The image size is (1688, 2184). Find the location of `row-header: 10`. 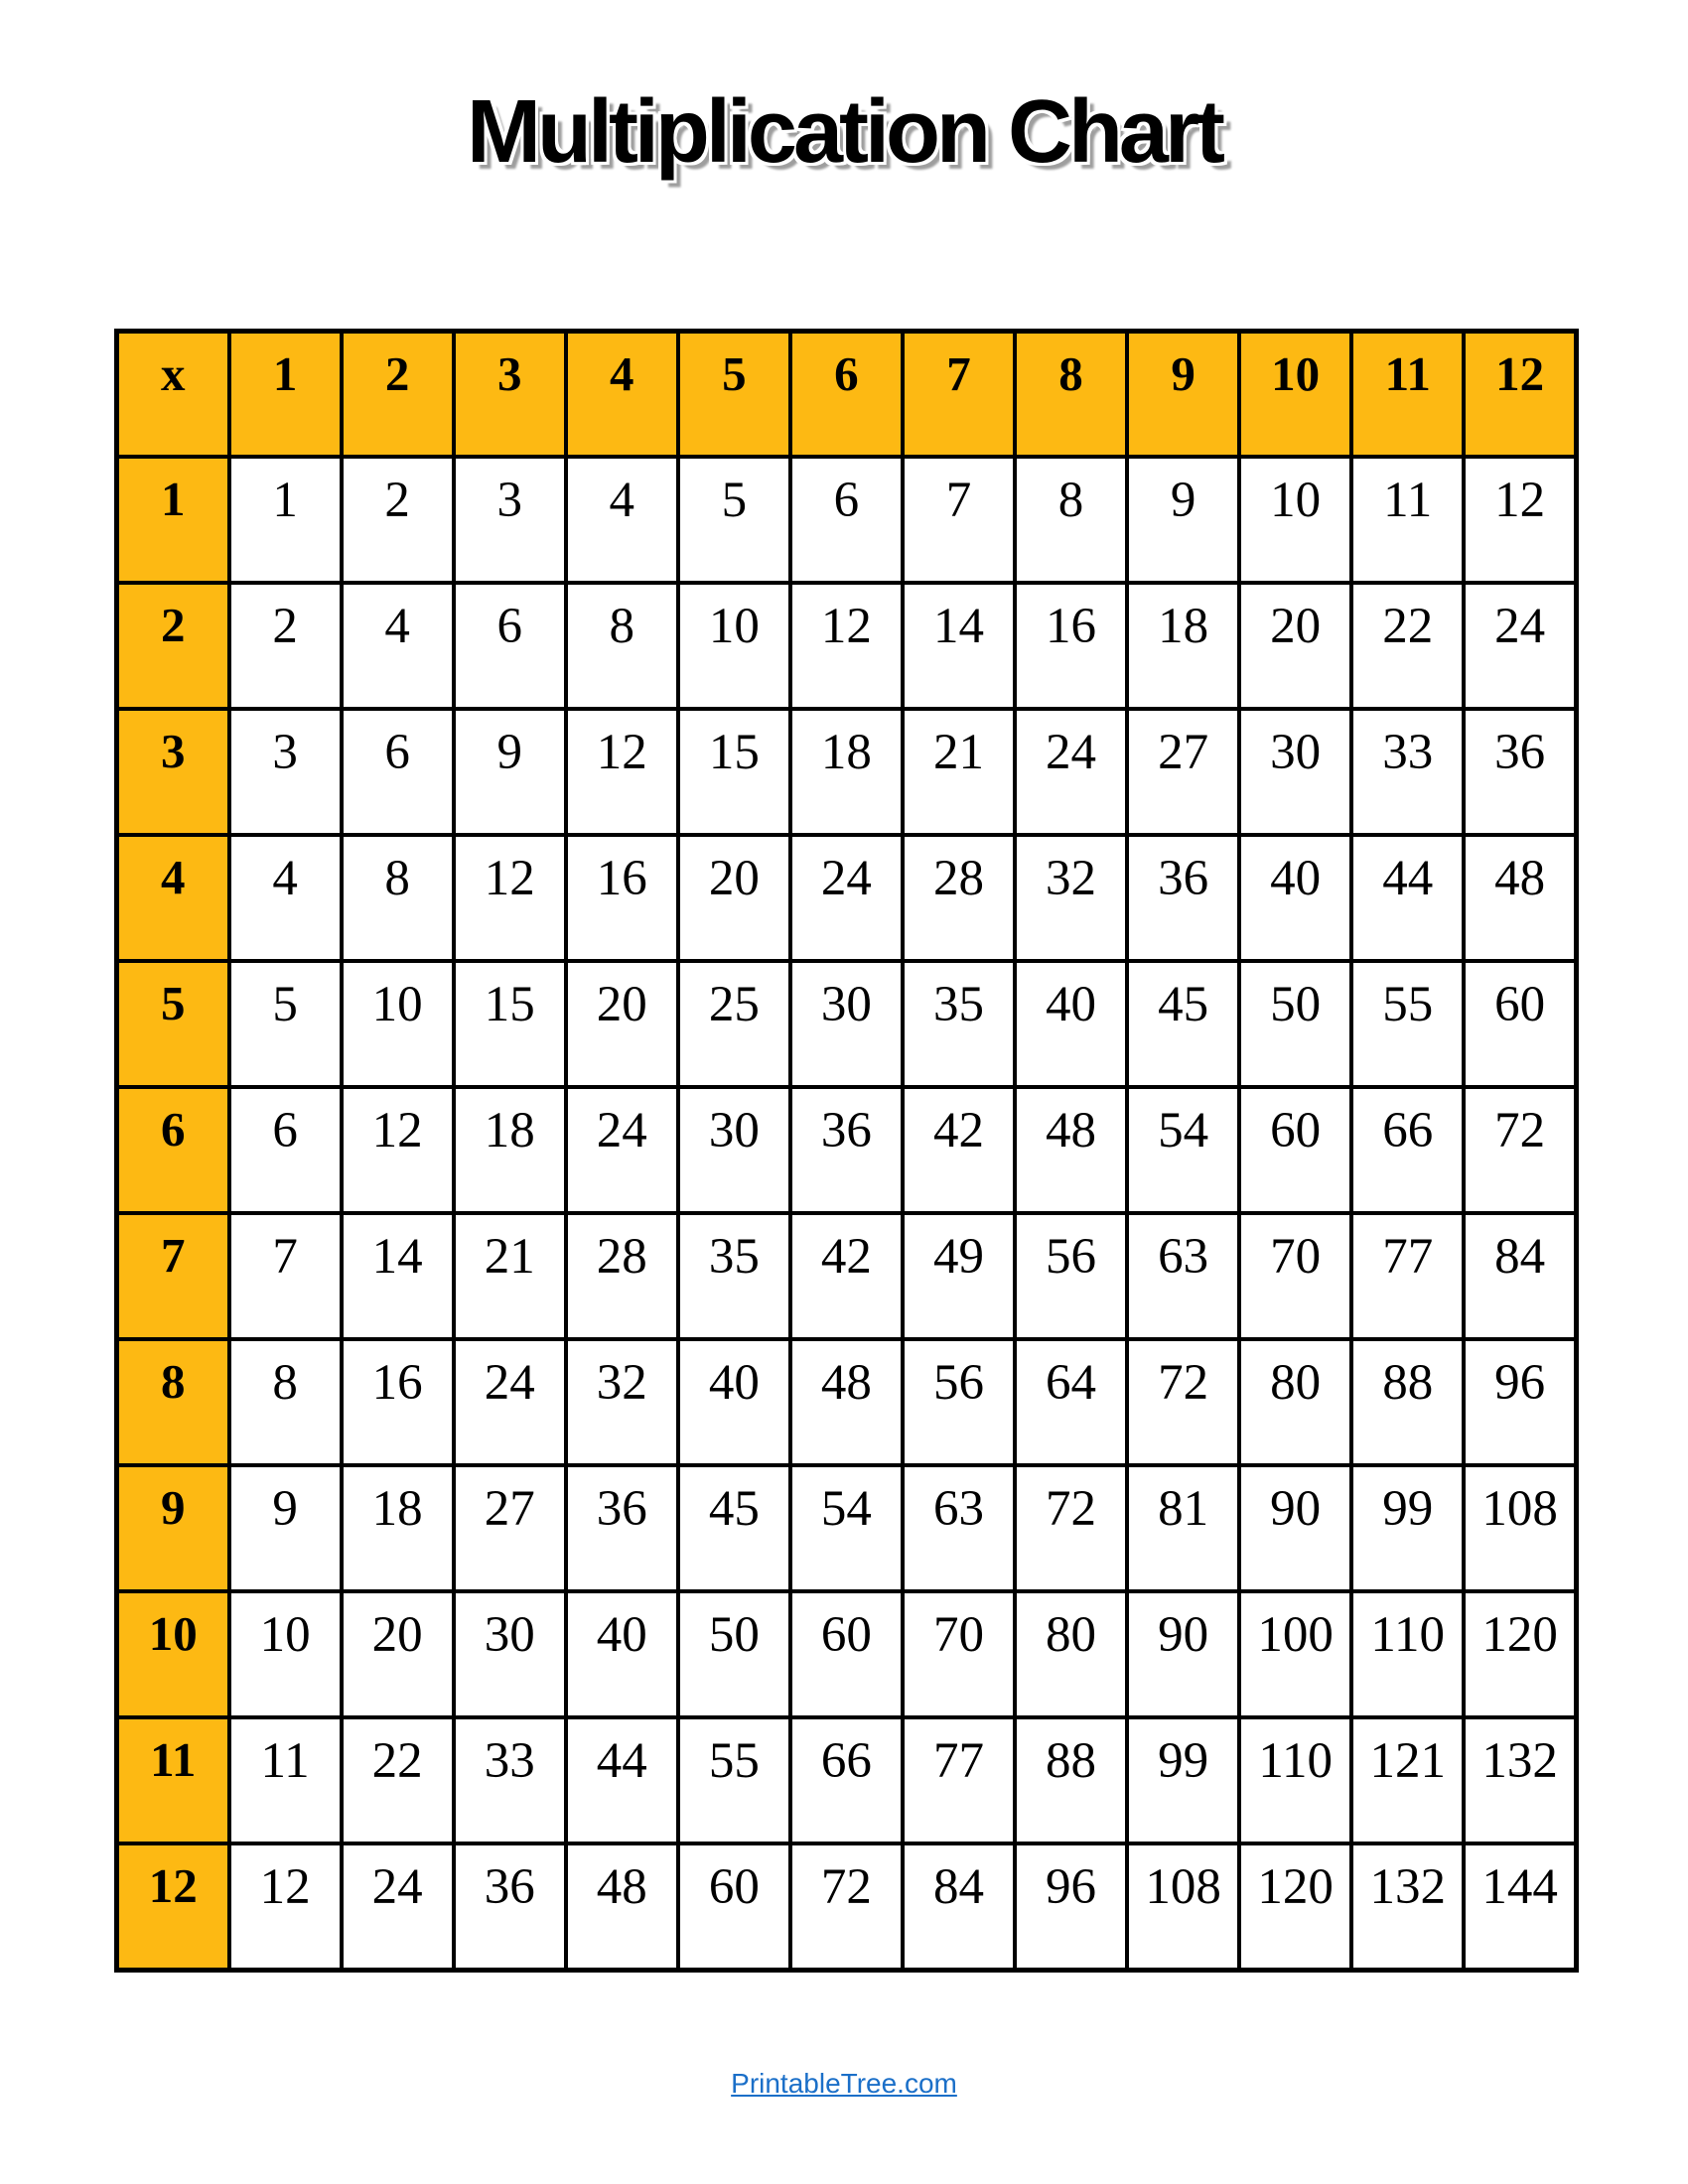

row-header: 10 is located at coordinates (172, 1654).